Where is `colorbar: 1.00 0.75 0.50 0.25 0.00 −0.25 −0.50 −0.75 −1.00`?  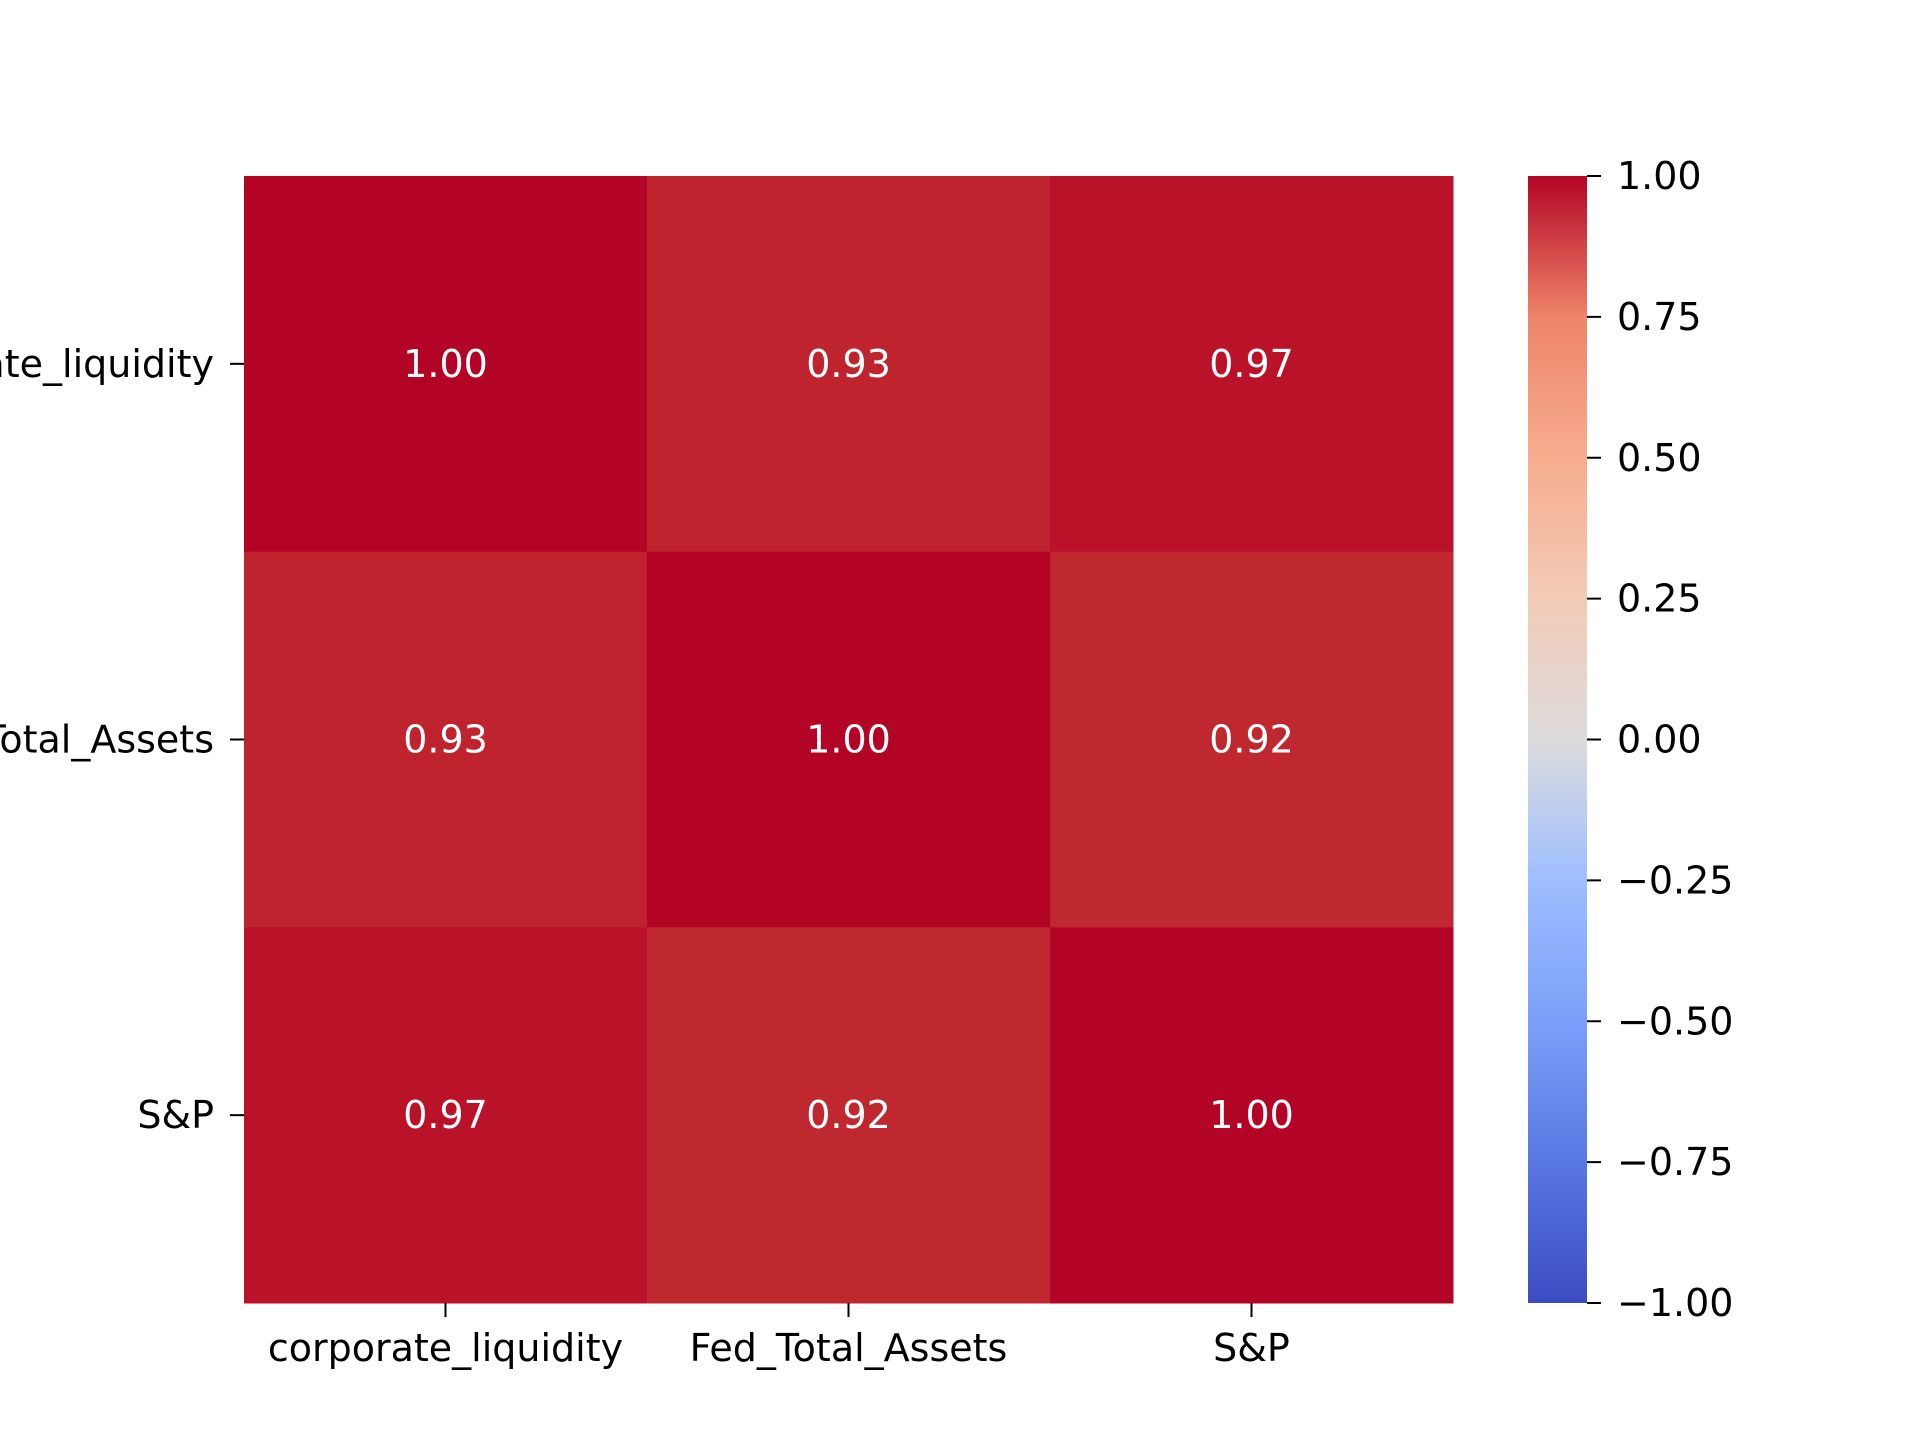
colorbar: 1.00 0.75 0.50 0.25 0.00 −0.25 −0.50 −0.75 −1.00 is located at coordinates (1630, 739).